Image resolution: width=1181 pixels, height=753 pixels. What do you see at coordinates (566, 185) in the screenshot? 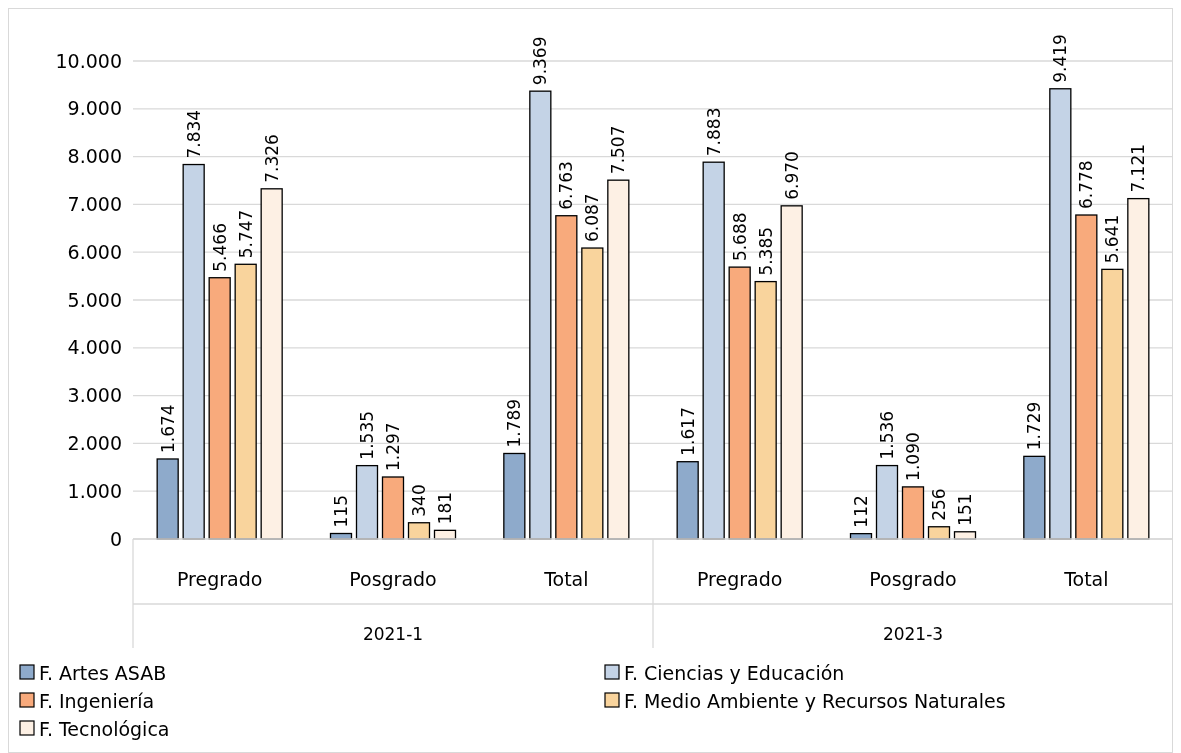
I see `data-label: 6.763` at bounding box center [566, 185].